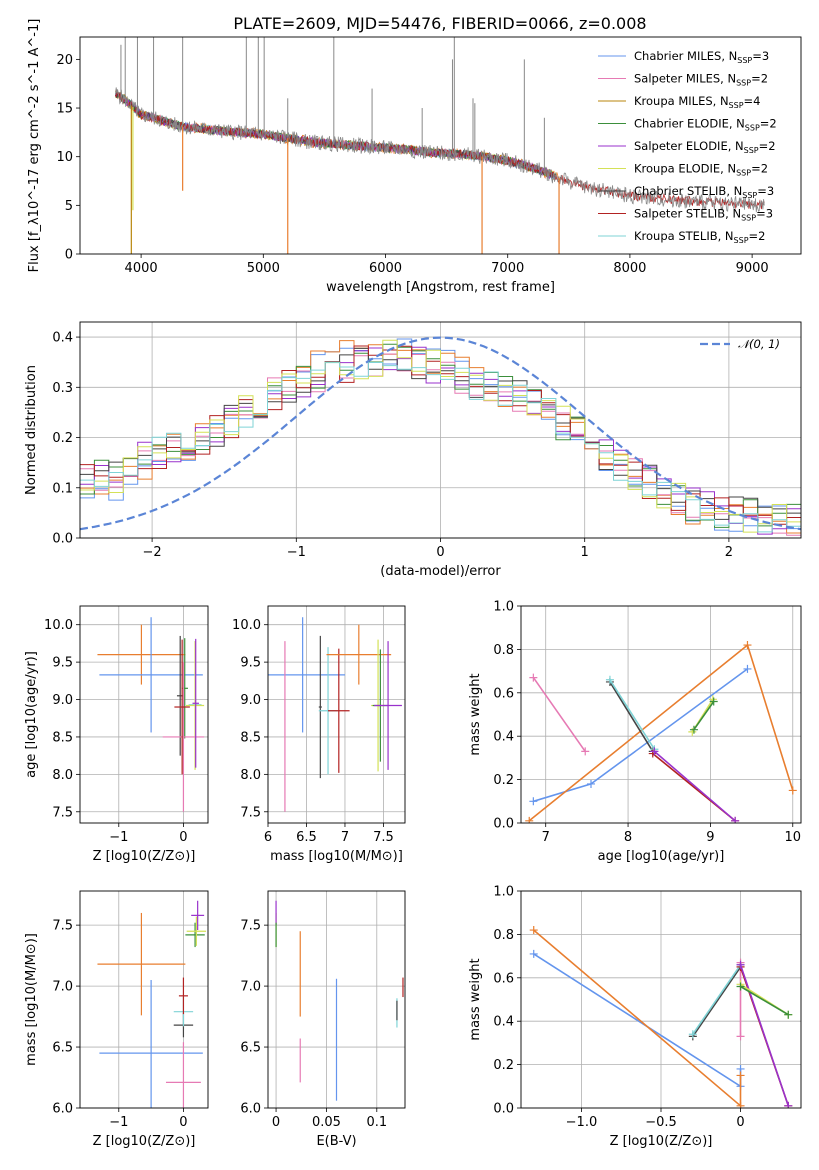  I want to click on x-tick-label: 6, so click(268, 837).